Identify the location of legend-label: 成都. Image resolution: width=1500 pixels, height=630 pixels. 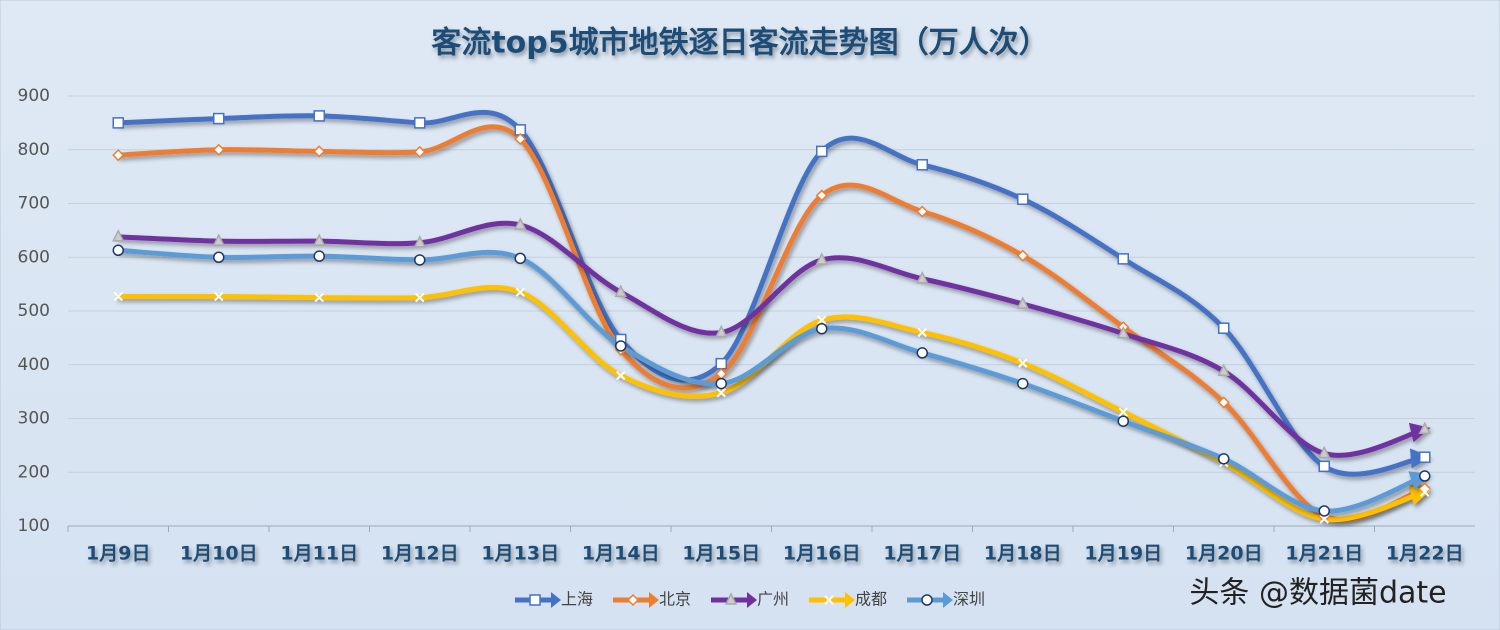
(871, 599).